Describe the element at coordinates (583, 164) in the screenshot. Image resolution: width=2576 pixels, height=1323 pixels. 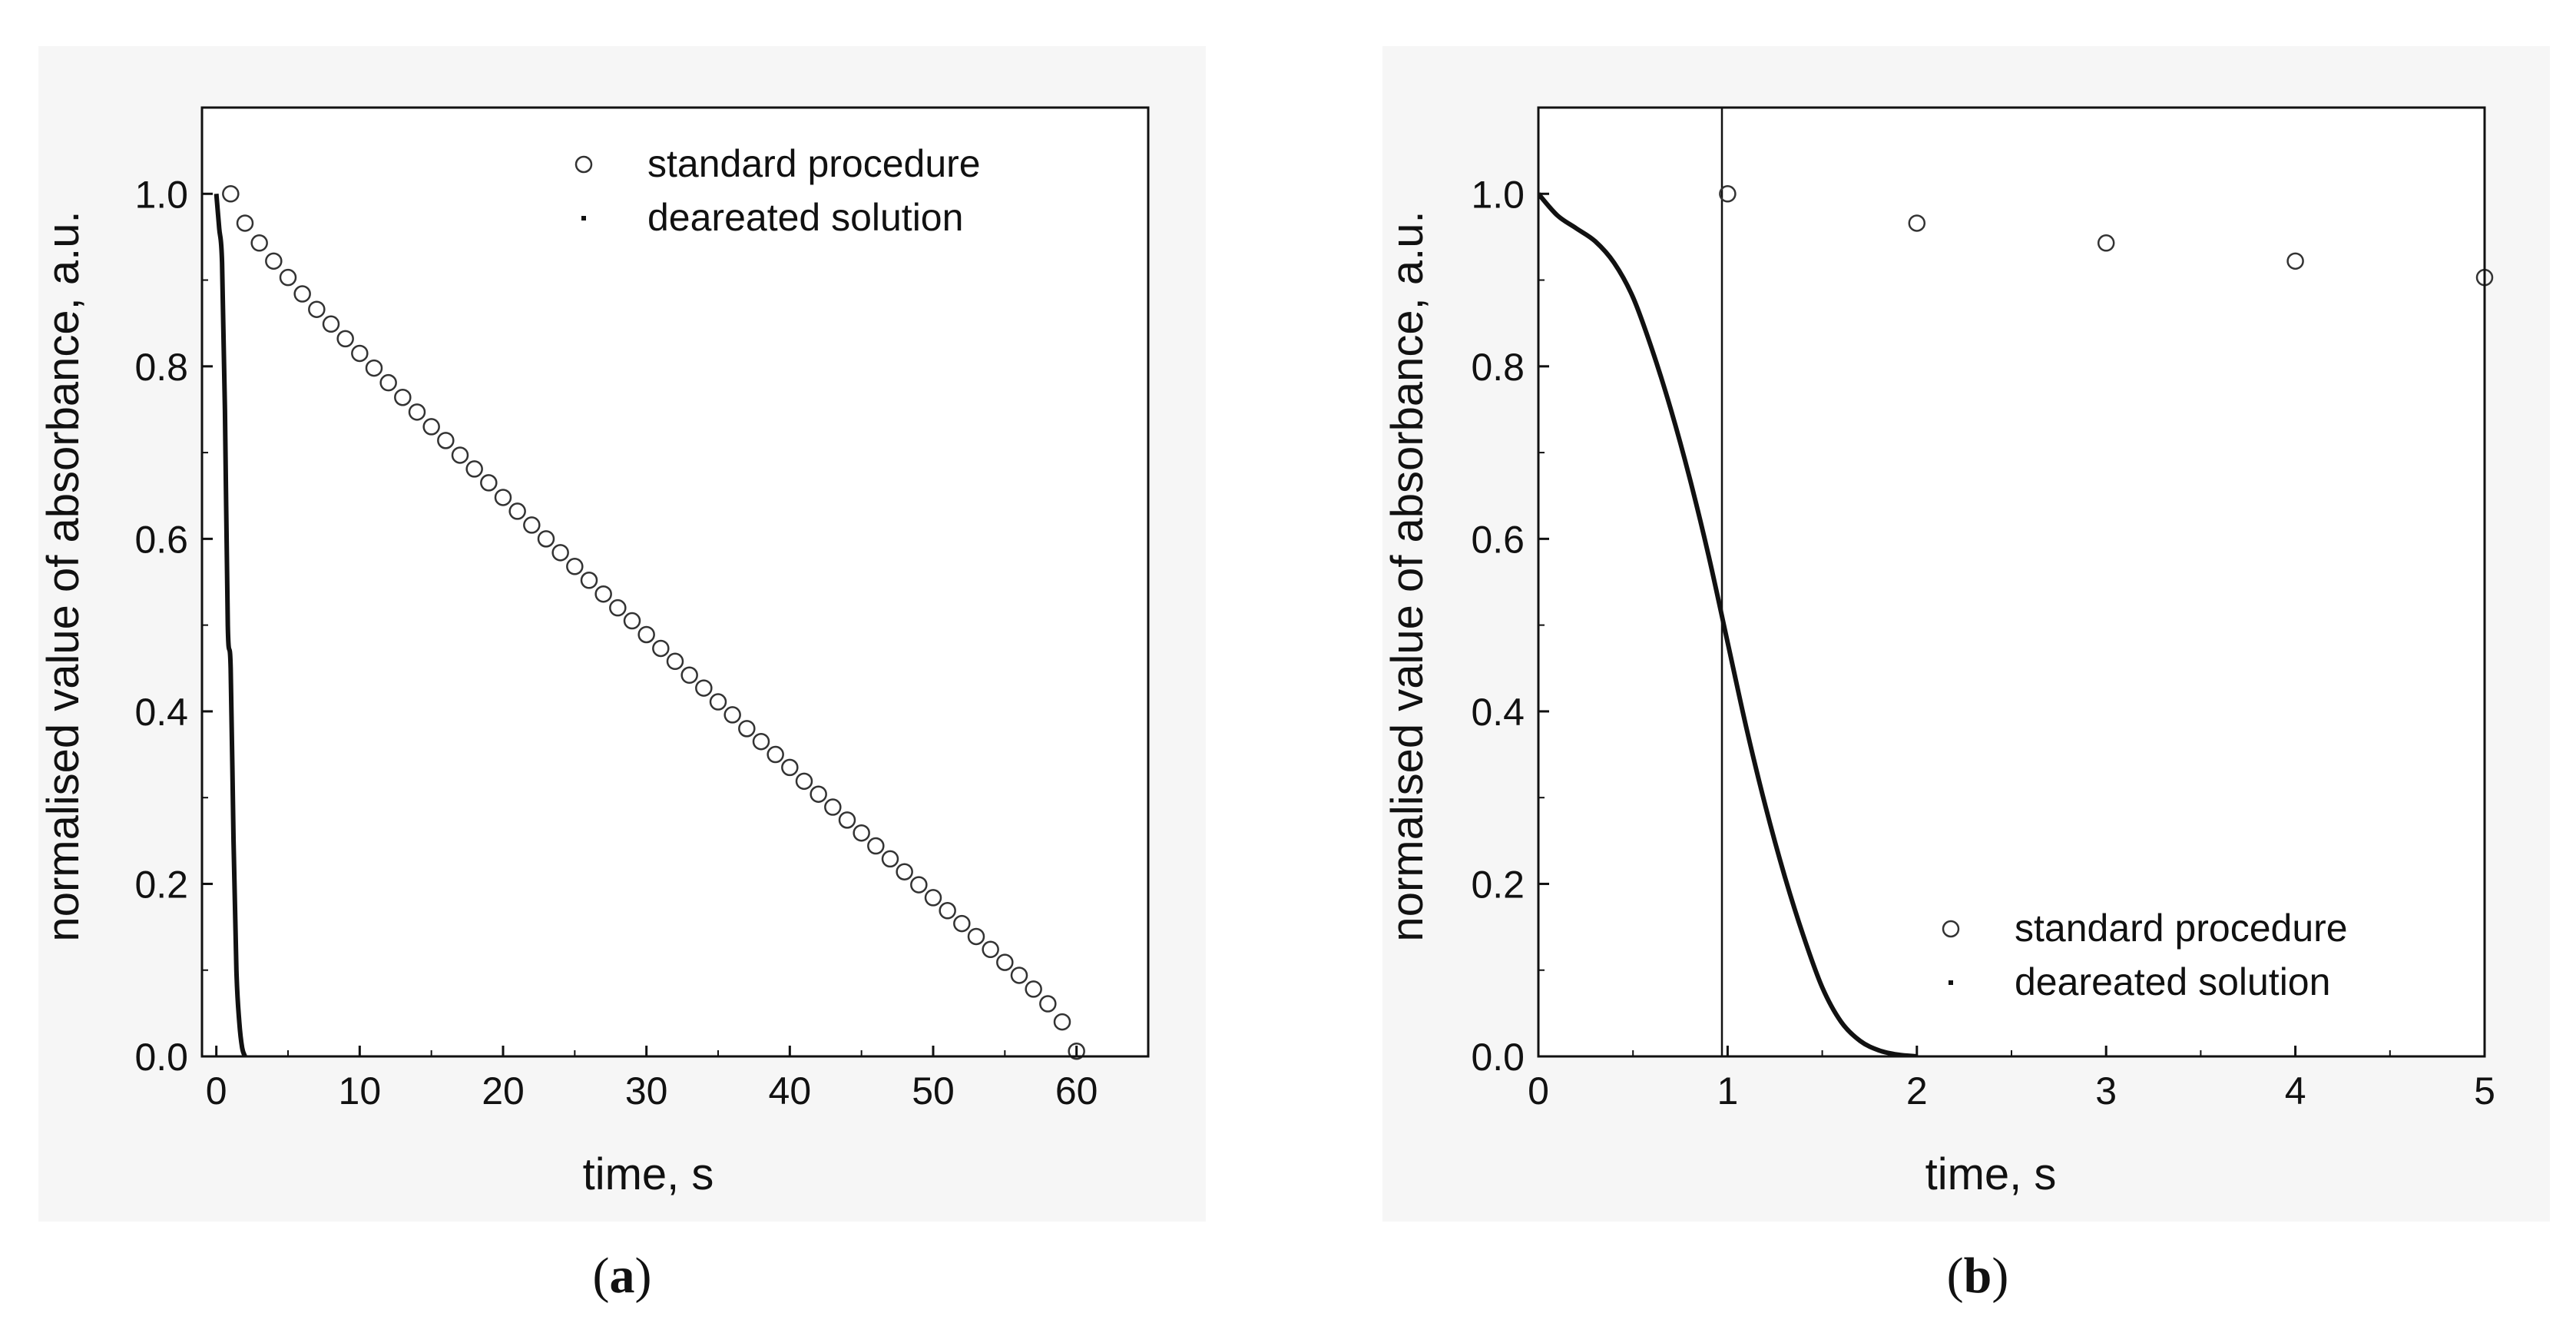
I see `legend-marker-standard-a` at that location.